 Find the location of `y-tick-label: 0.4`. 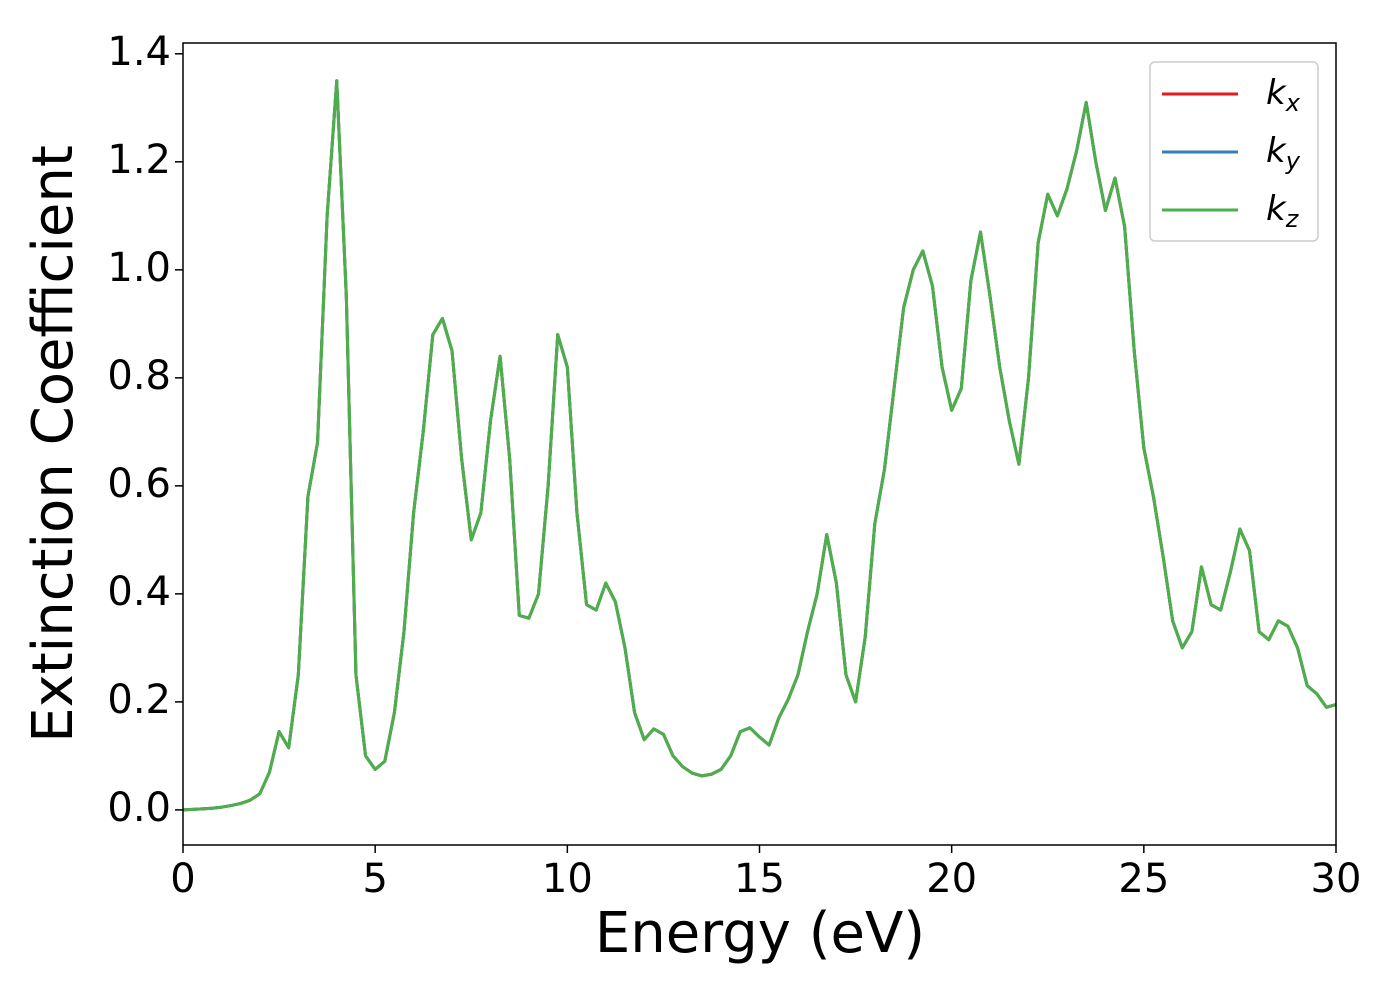

y-tick-label: 0.4 is located at coordinates (139, 592).